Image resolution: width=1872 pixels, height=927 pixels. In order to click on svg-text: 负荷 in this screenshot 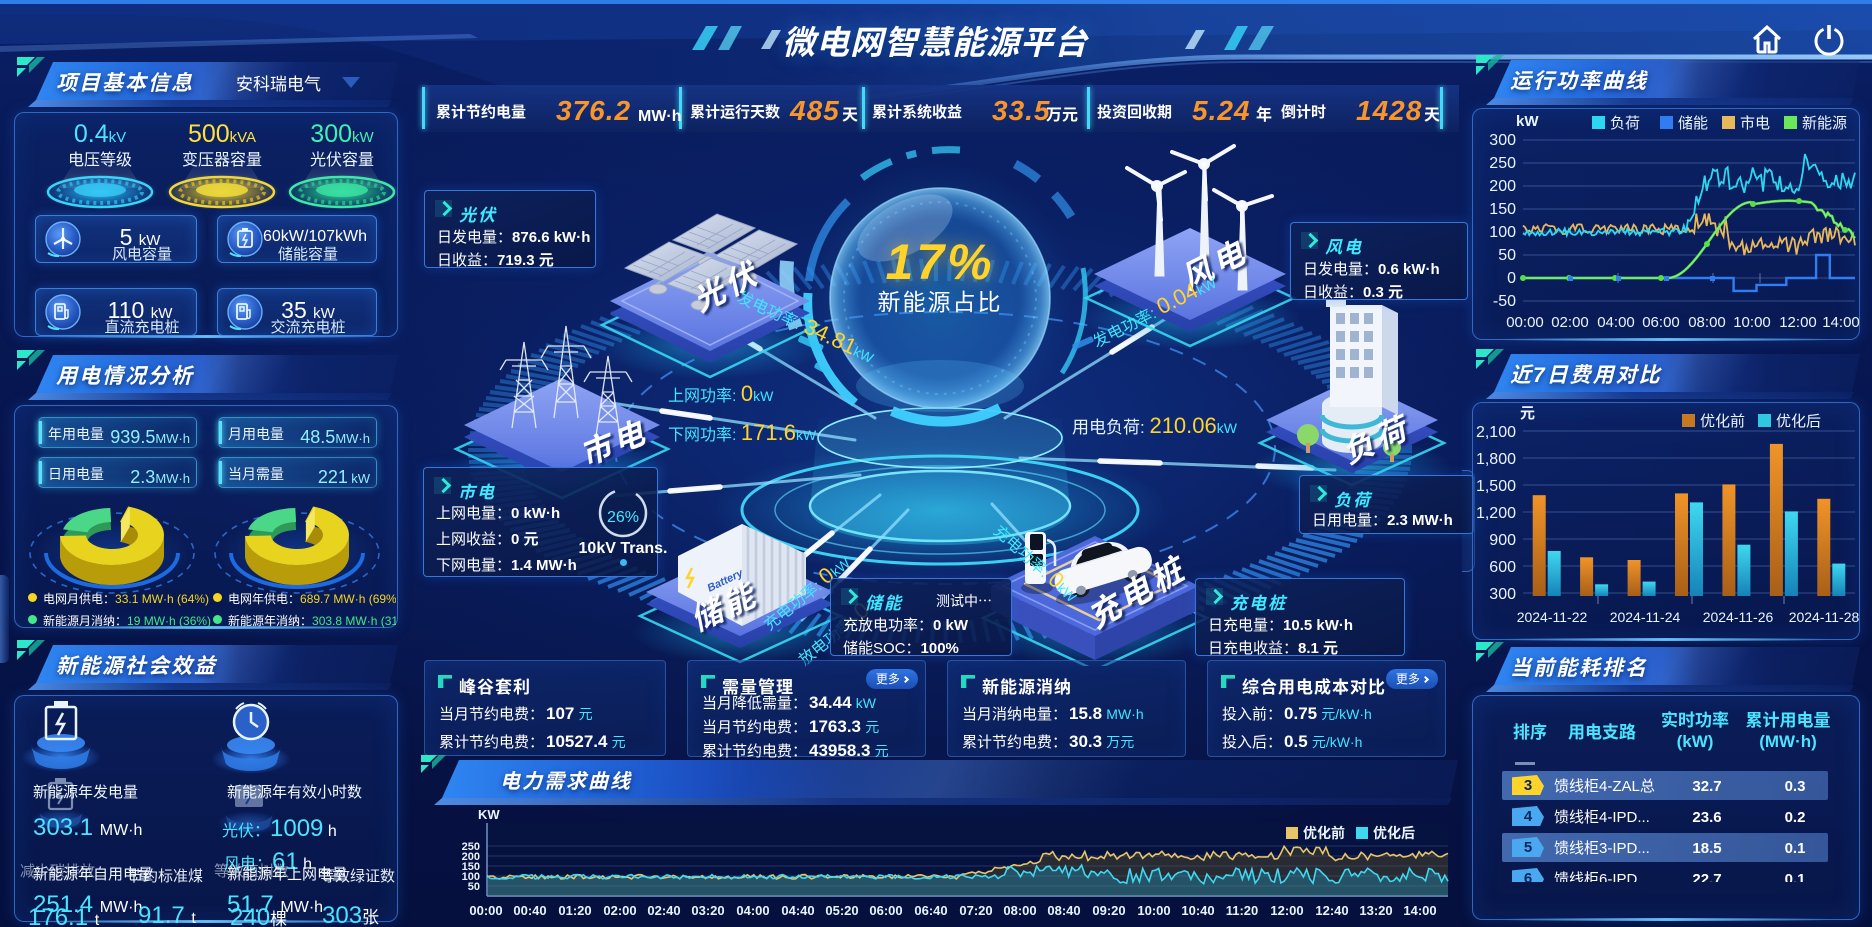, I will do `click(1625, 122)`.